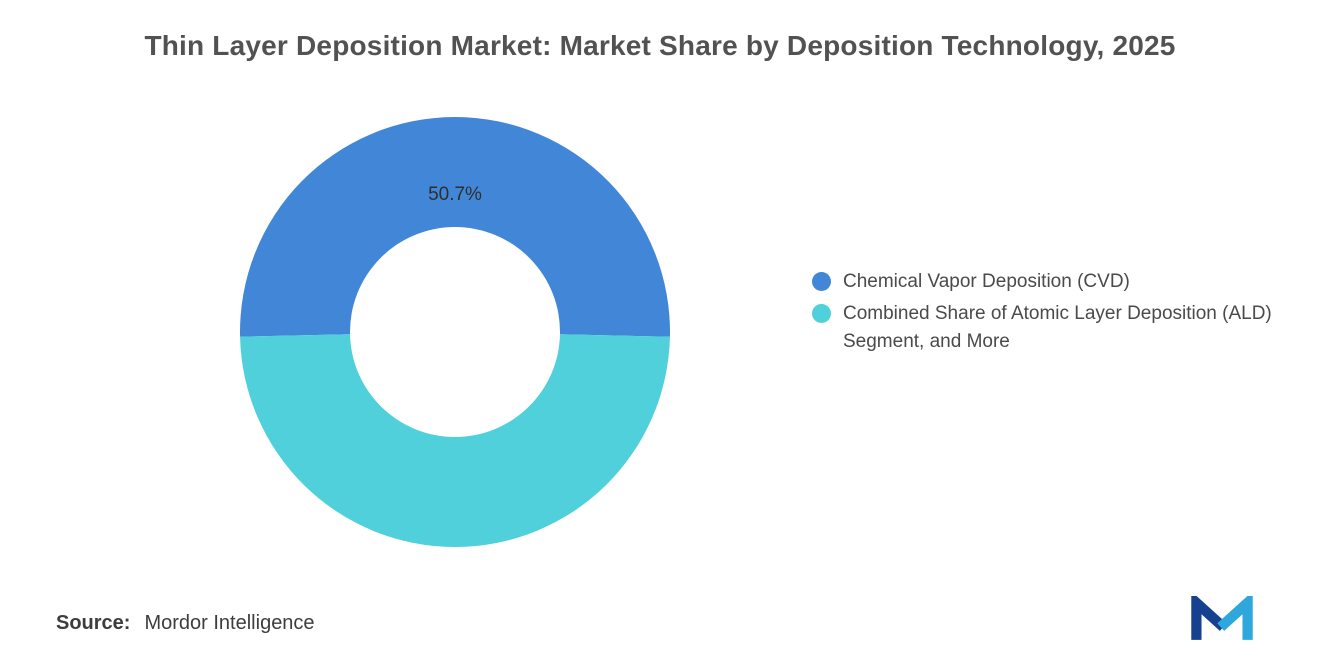  I want to click on slice-value-label: 50.7%, so click(455, 194).